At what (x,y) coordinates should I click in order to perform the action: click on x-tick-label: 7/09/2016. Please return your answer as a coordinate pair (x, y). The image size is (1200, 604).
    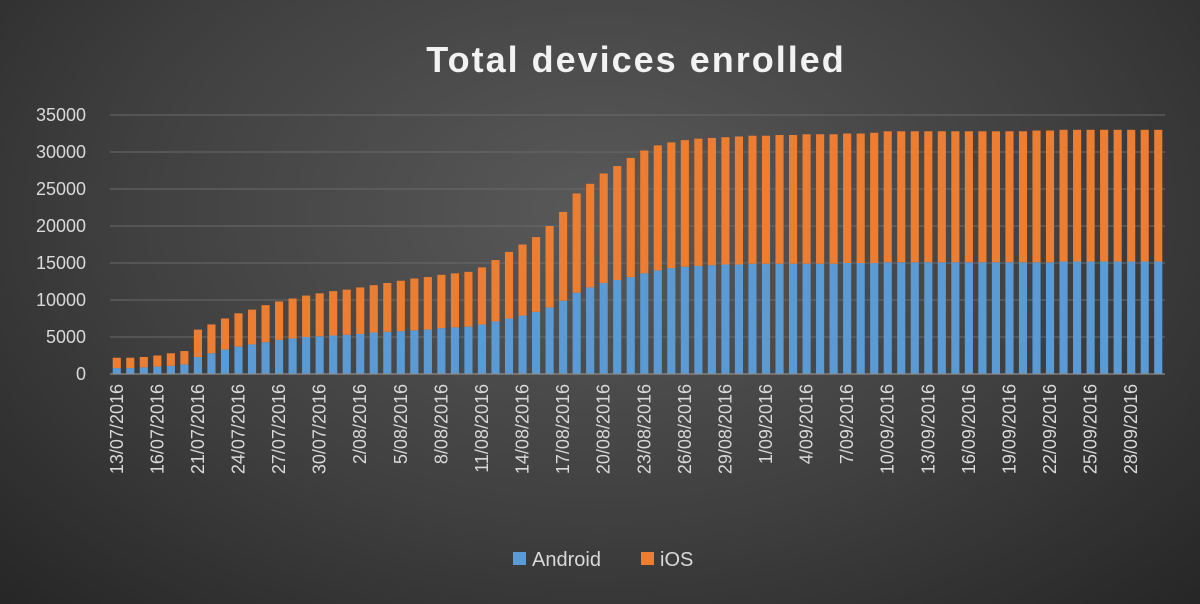
    Looking at the image, I should click on (847, 424).